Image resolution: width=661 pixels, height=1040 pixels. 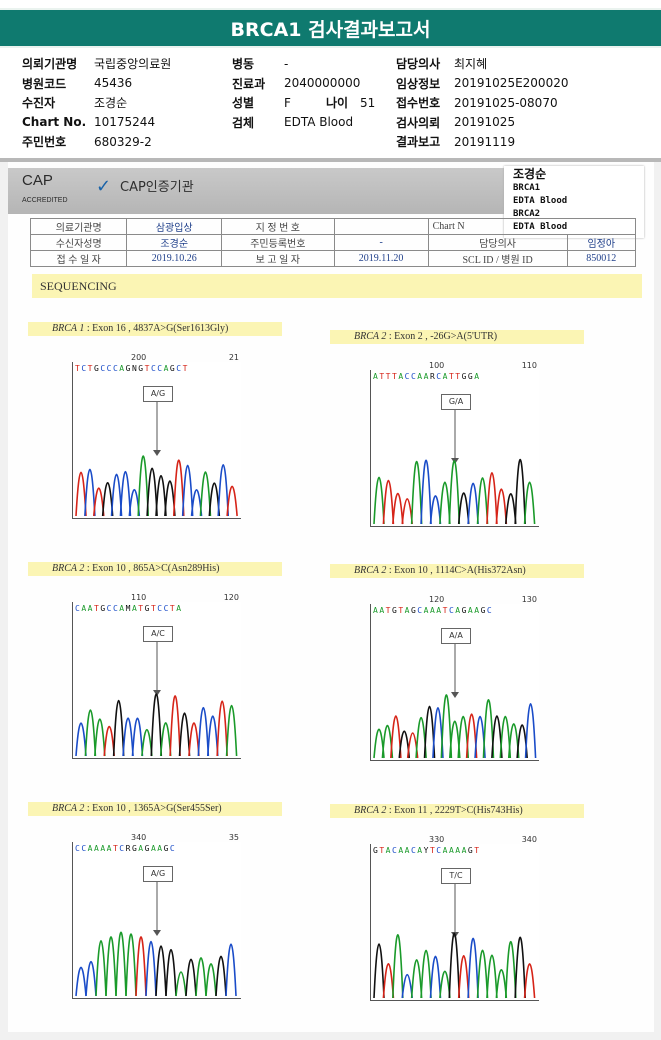 What do you see at coordinates (437, 839) in the screenshot?
I see `position-label: 330` at bounding box center [437, 839].